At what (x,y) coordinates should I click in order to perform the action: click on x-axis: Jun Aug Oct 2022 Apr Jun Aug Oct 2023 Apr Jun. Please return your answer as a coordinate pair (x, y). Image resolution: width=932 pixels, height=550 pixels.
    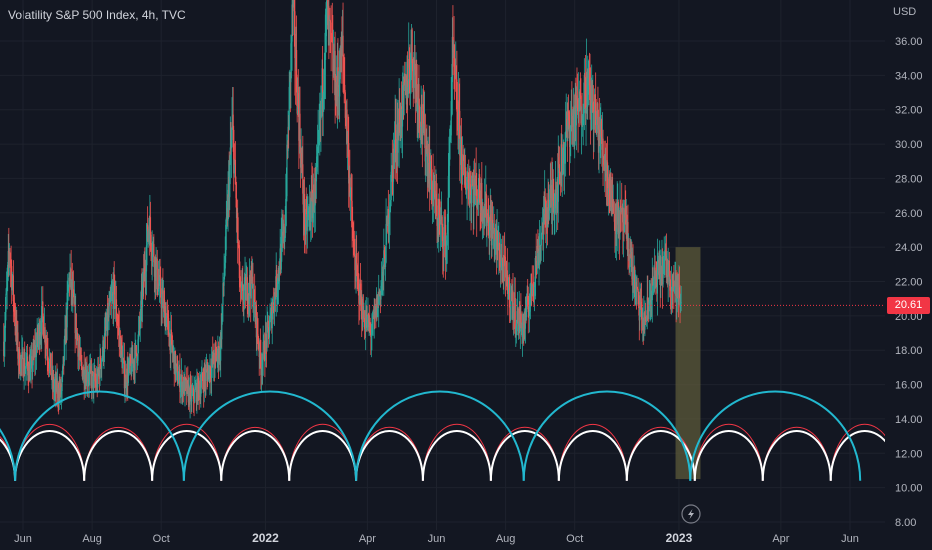
    Looking at the image, I should click on (436, 538).